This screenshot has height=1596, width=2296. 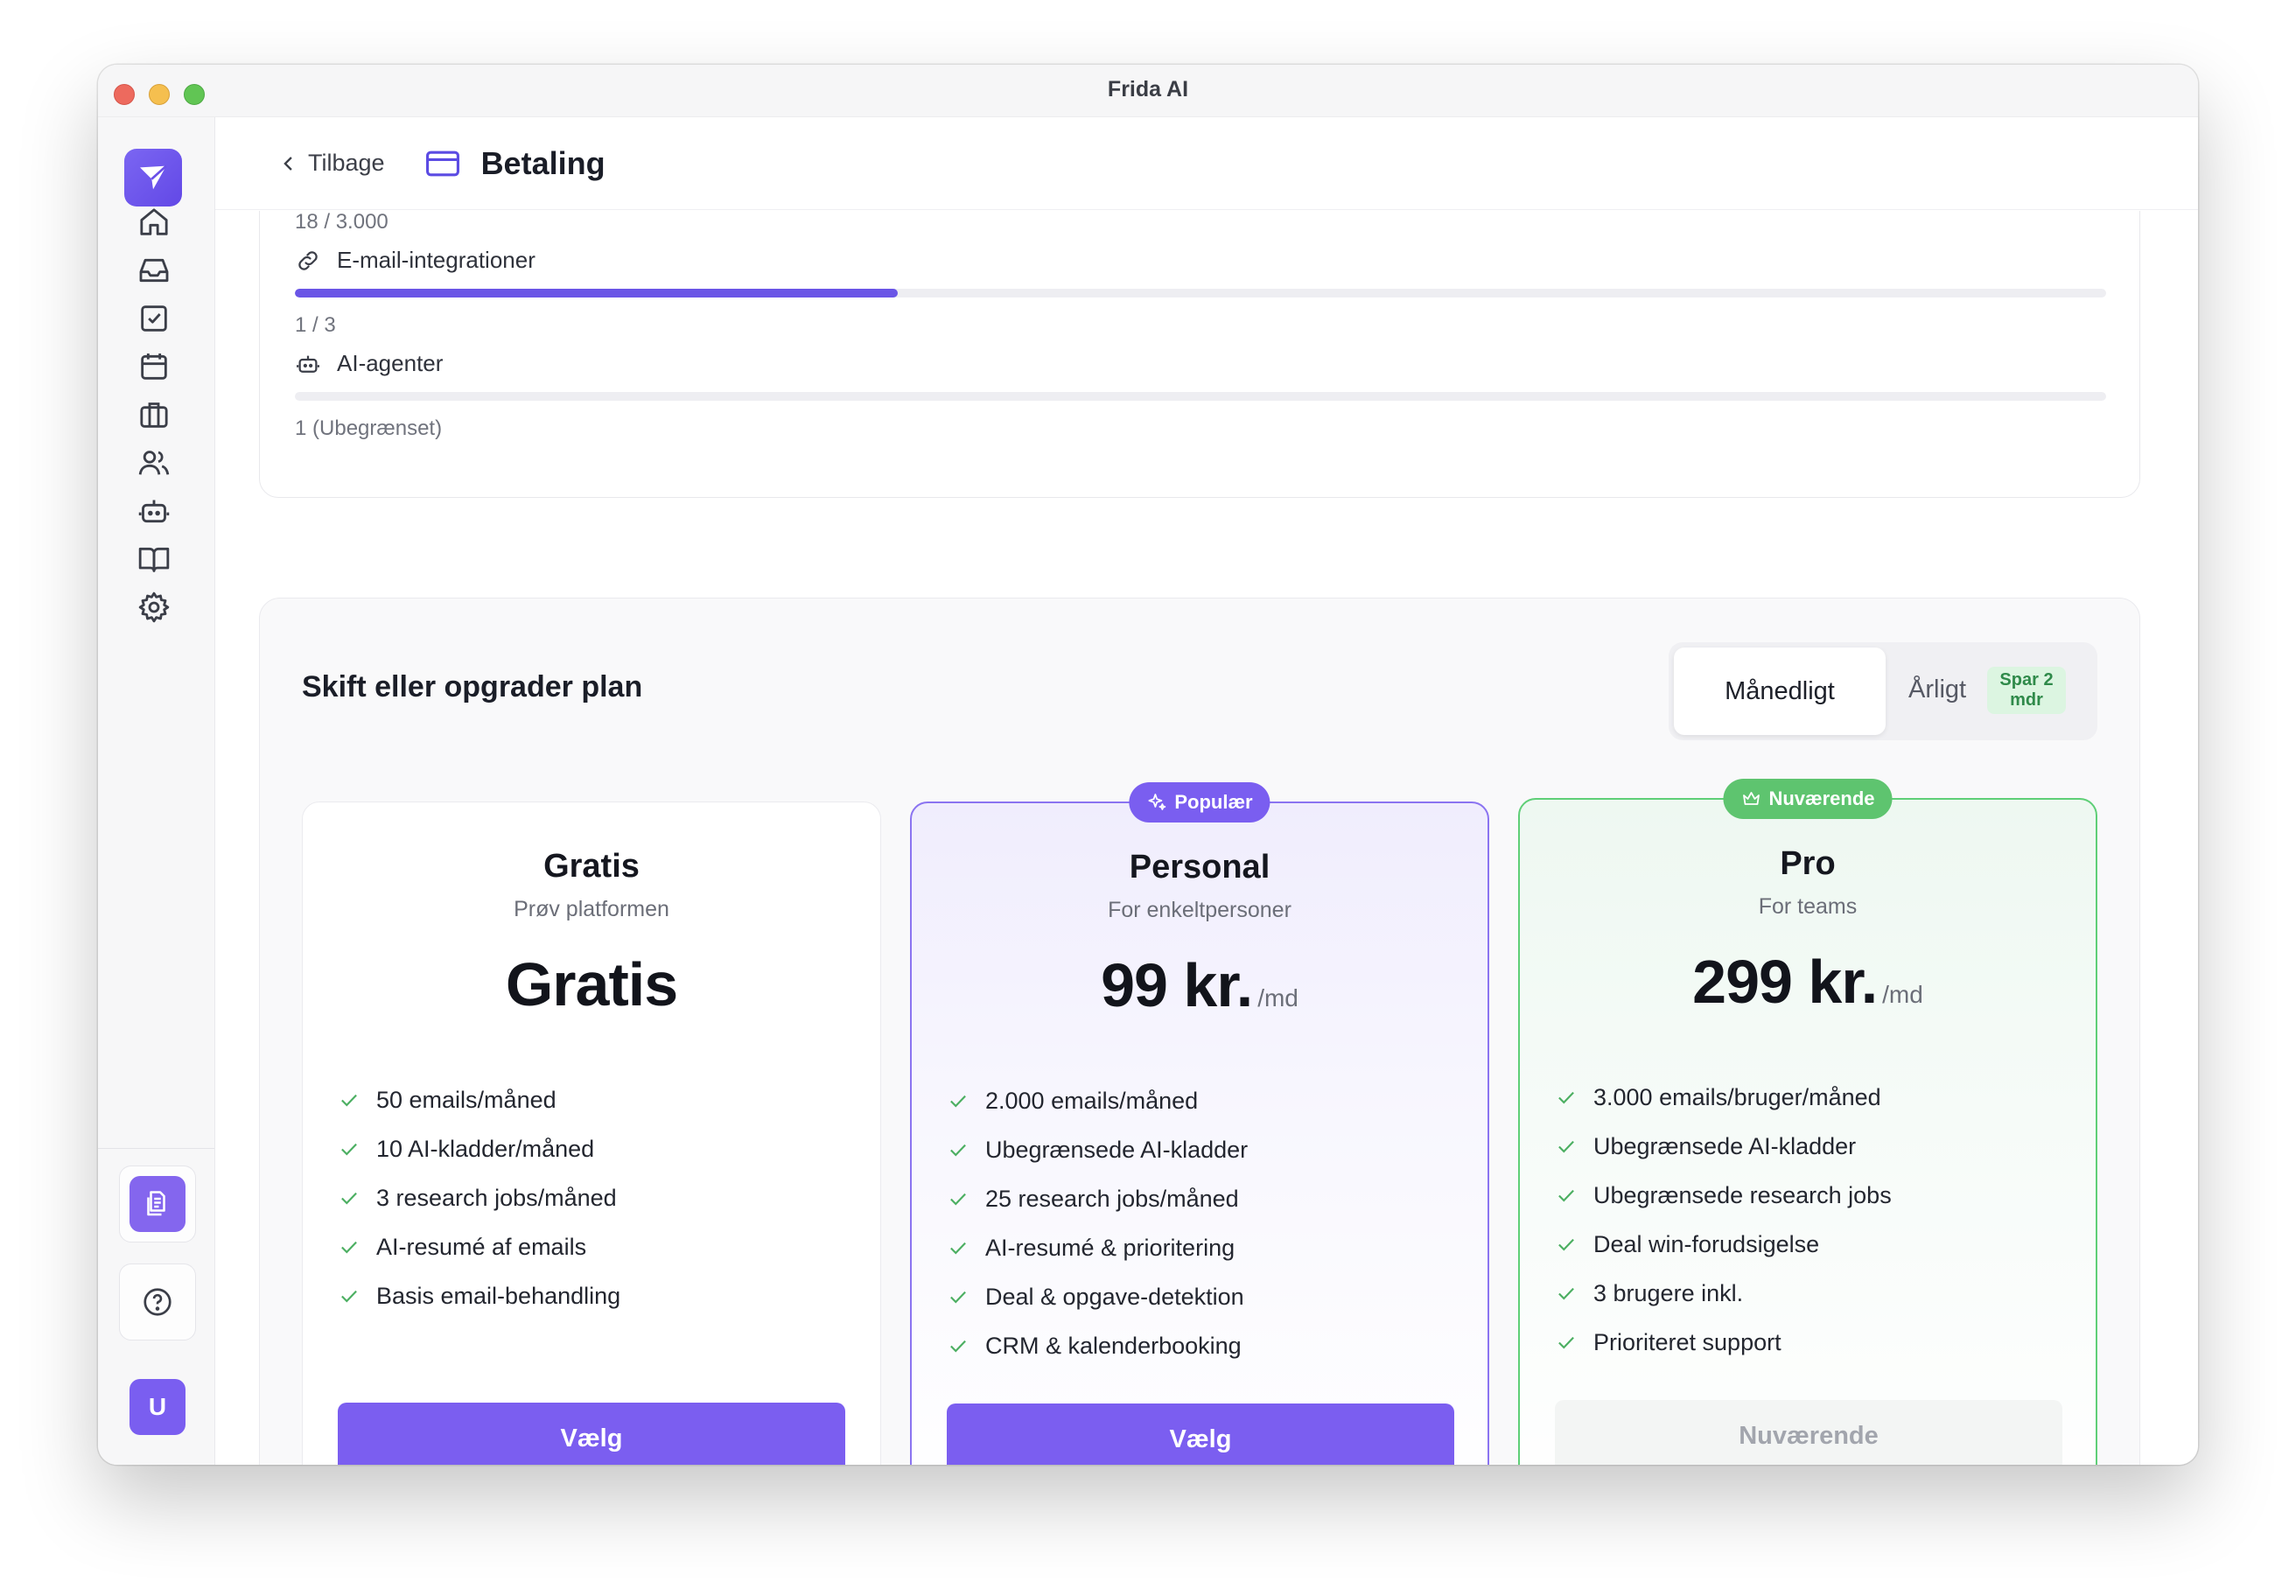 I want to click on help-button, so click(x=157, y=1302).